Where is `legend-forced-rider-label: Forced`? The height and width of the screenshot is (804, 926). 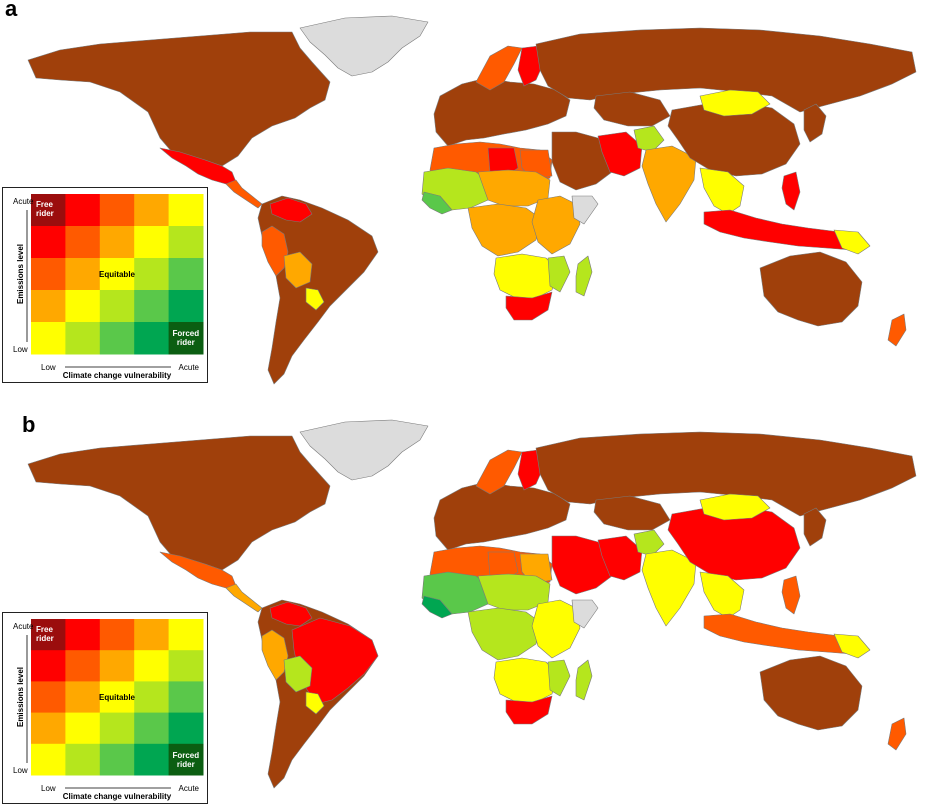
legend-forced-rider-label: Forced is located at coordinates (185, 755).